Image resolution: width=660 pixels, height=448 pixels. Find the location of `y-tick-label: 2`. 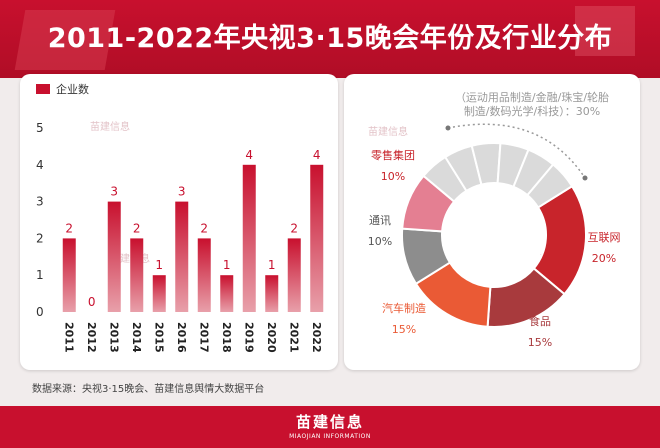

y-tick-label: 2 is located at coordinates (40, 238).